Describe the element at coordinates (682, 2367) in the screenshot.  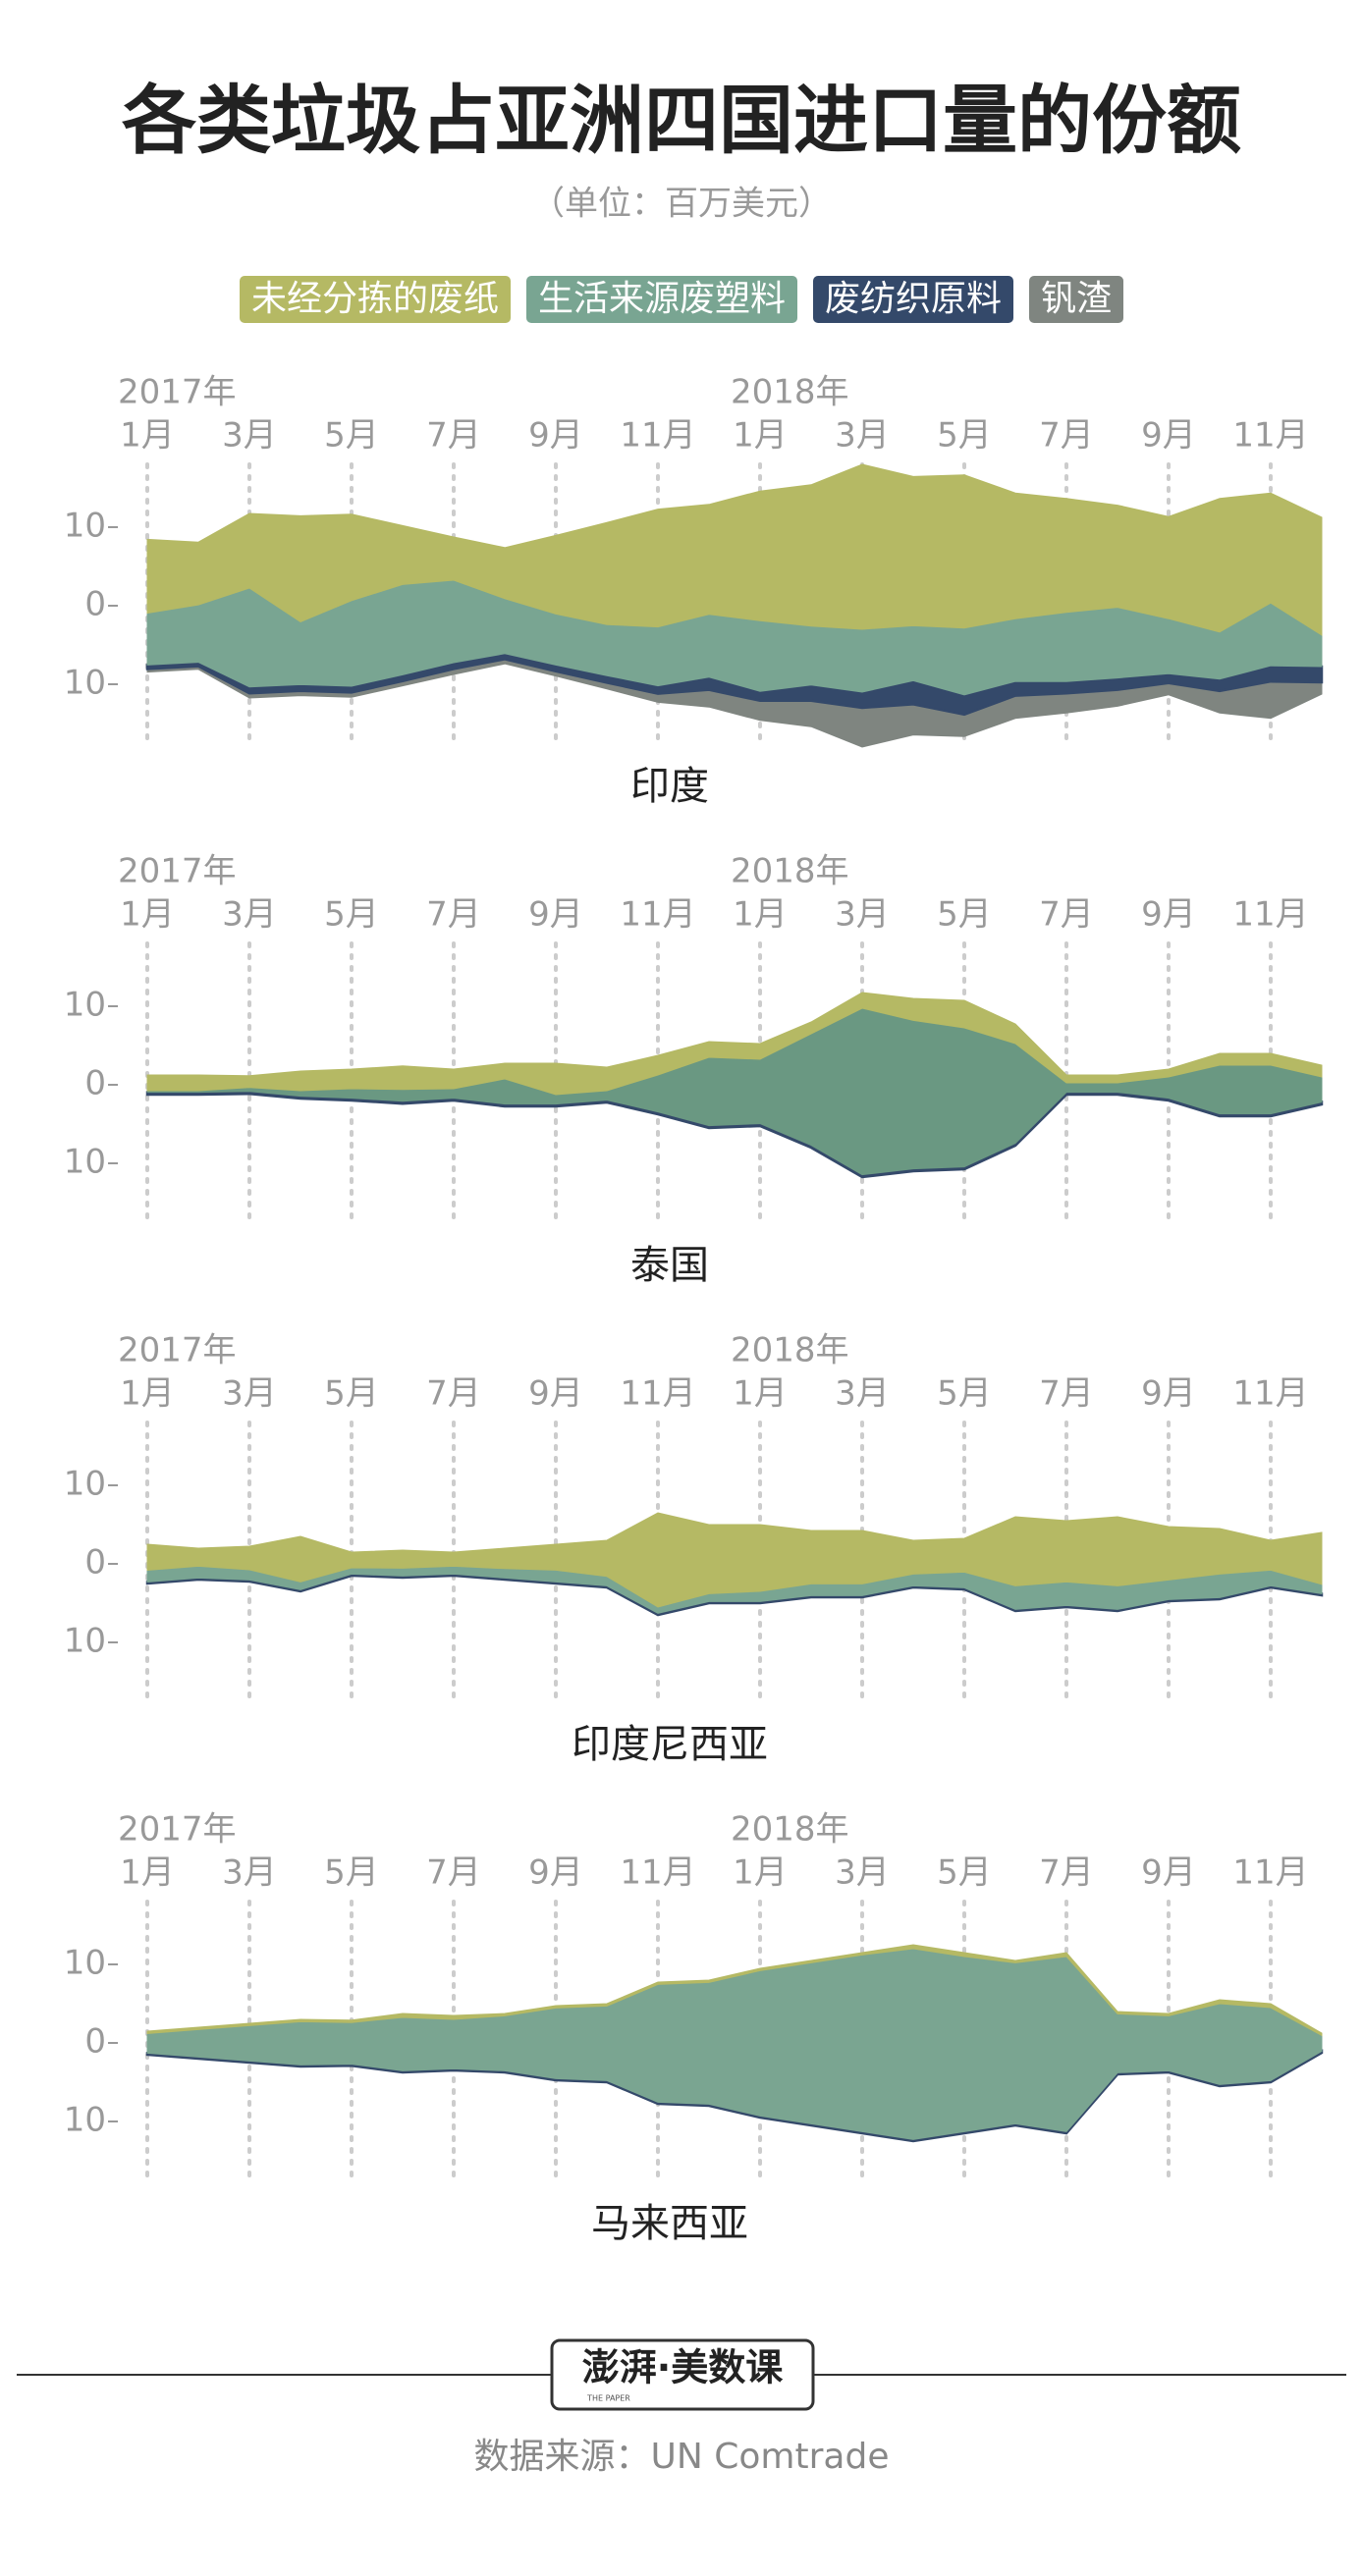
I see `logo-text: 澎湃·美数课` at that location.